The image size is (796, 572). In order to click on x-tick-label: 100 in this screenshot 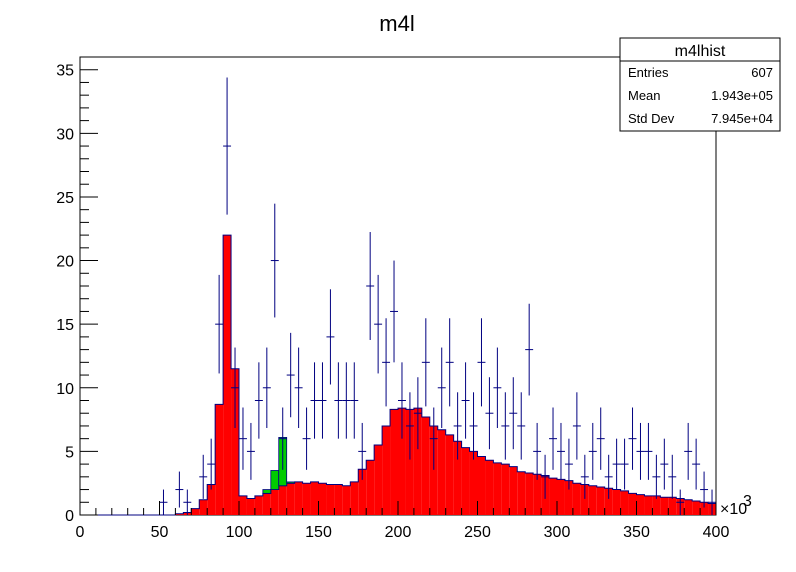, I will do `click(239, 532)`.